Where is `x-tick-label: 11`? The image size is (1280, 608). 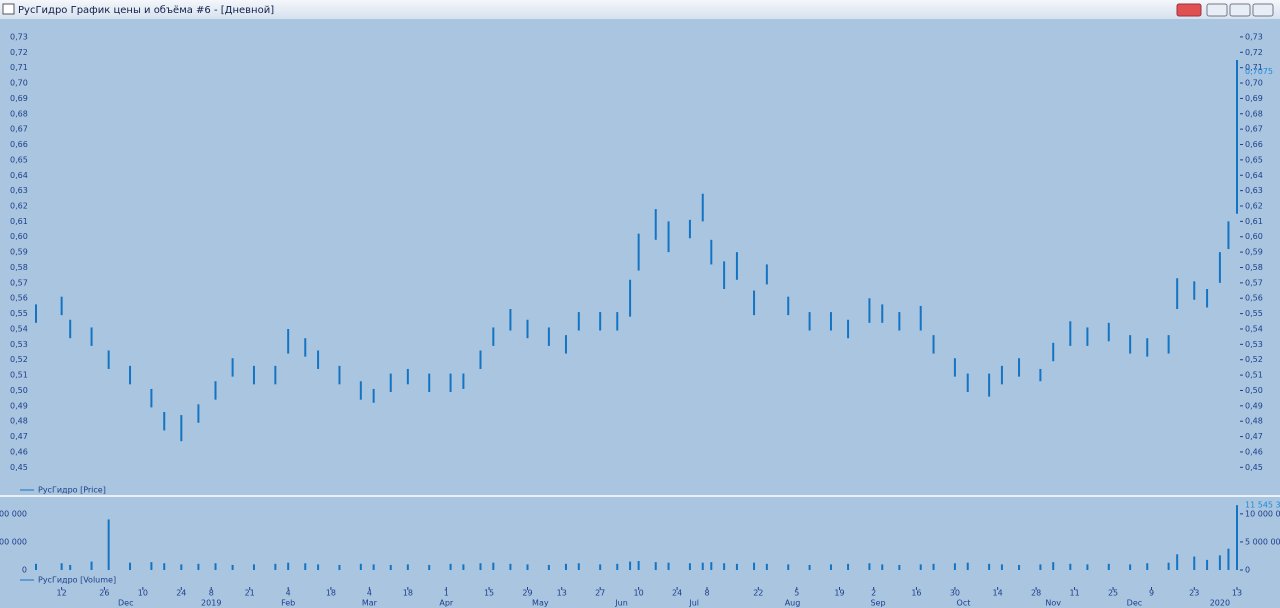
x-tick-label: 11 is located at coordinates (1074, 593).